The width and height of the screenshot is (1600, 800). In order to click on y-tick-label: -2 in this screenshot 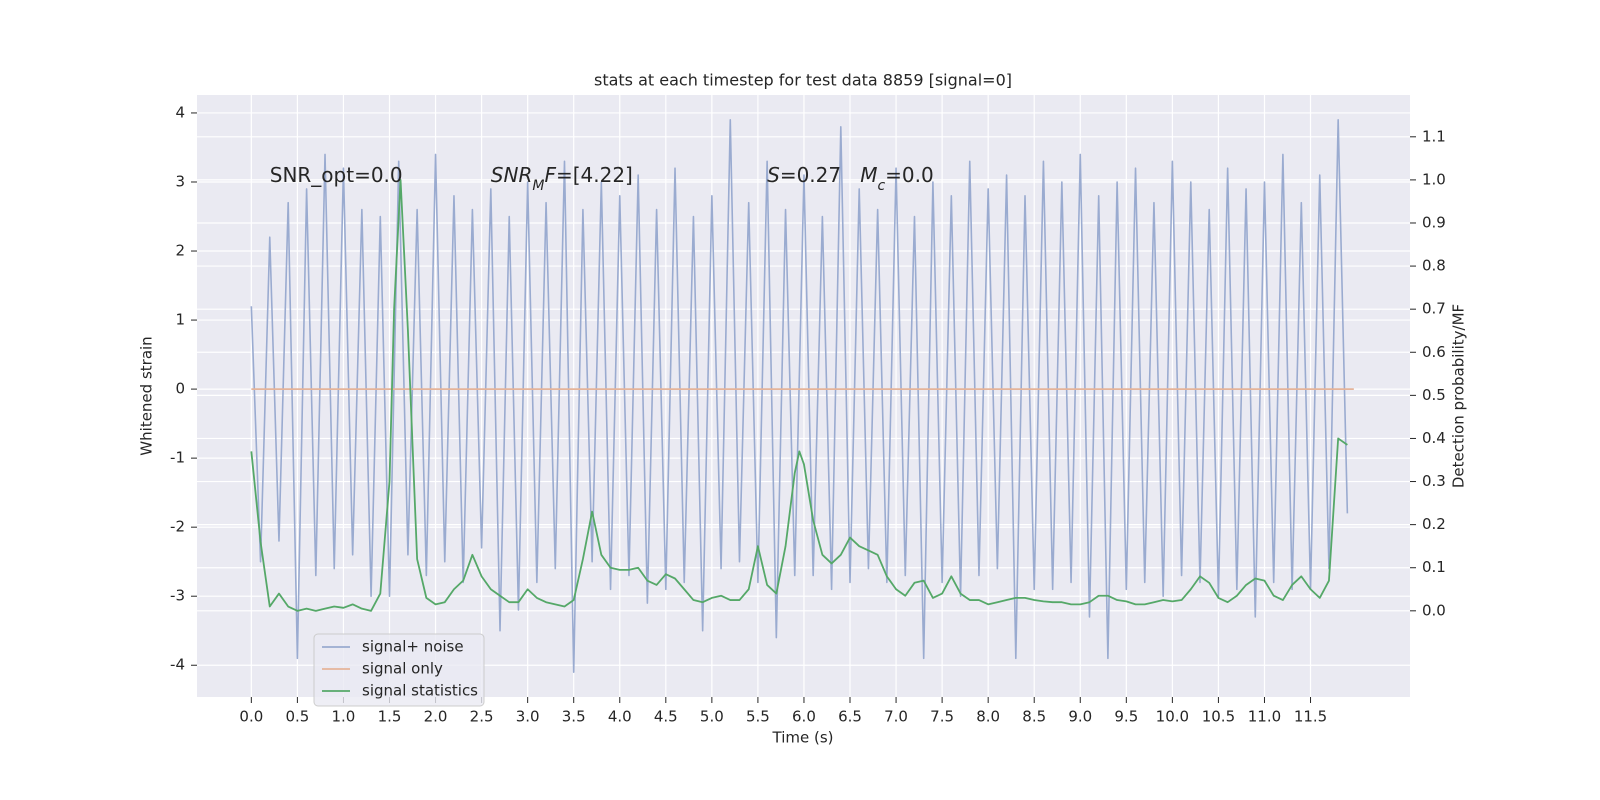, I will do `click(177, 527)`.